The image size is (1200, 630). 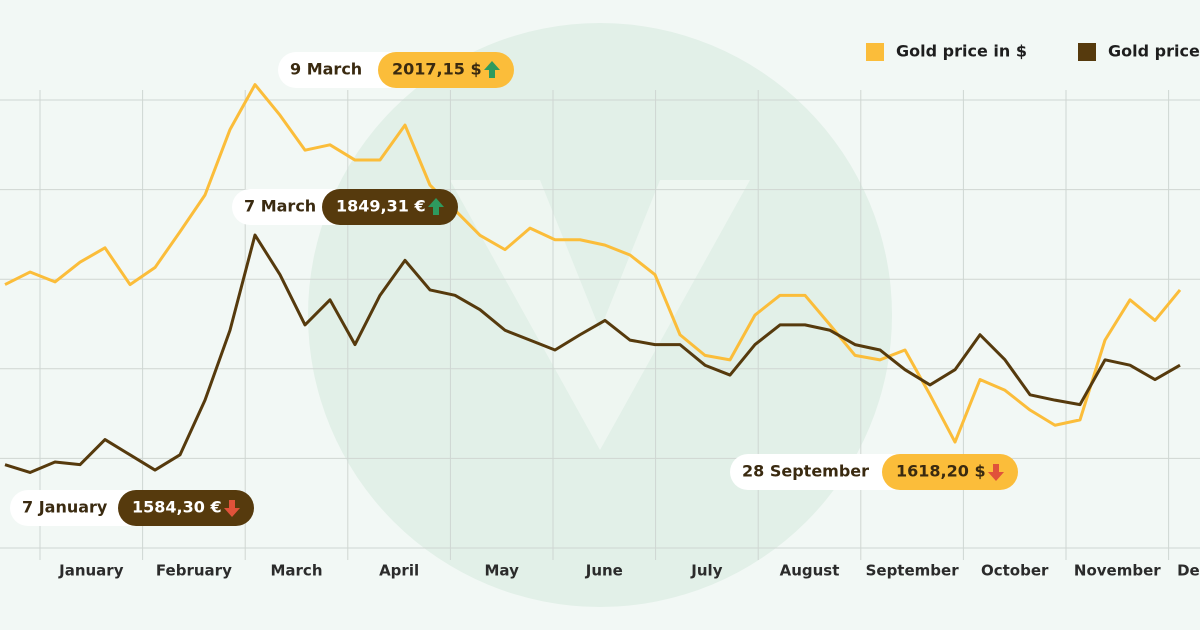 I want to click on annotation-date: 7 January, so click(x=65, y=507).